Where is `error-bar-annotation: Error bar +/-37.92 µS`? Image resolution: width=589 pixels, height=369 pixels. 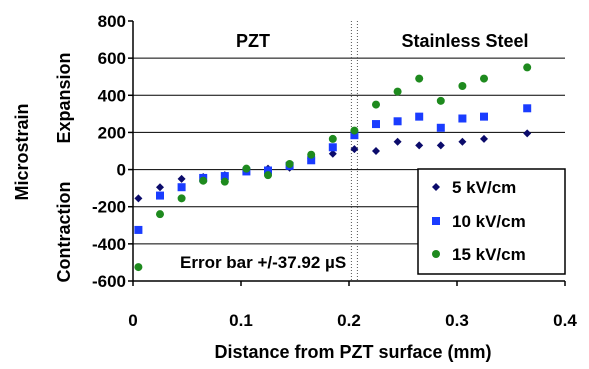 error-bar-annotation: Error bar +/-37.92 µS is located at coordinates (263, 262).